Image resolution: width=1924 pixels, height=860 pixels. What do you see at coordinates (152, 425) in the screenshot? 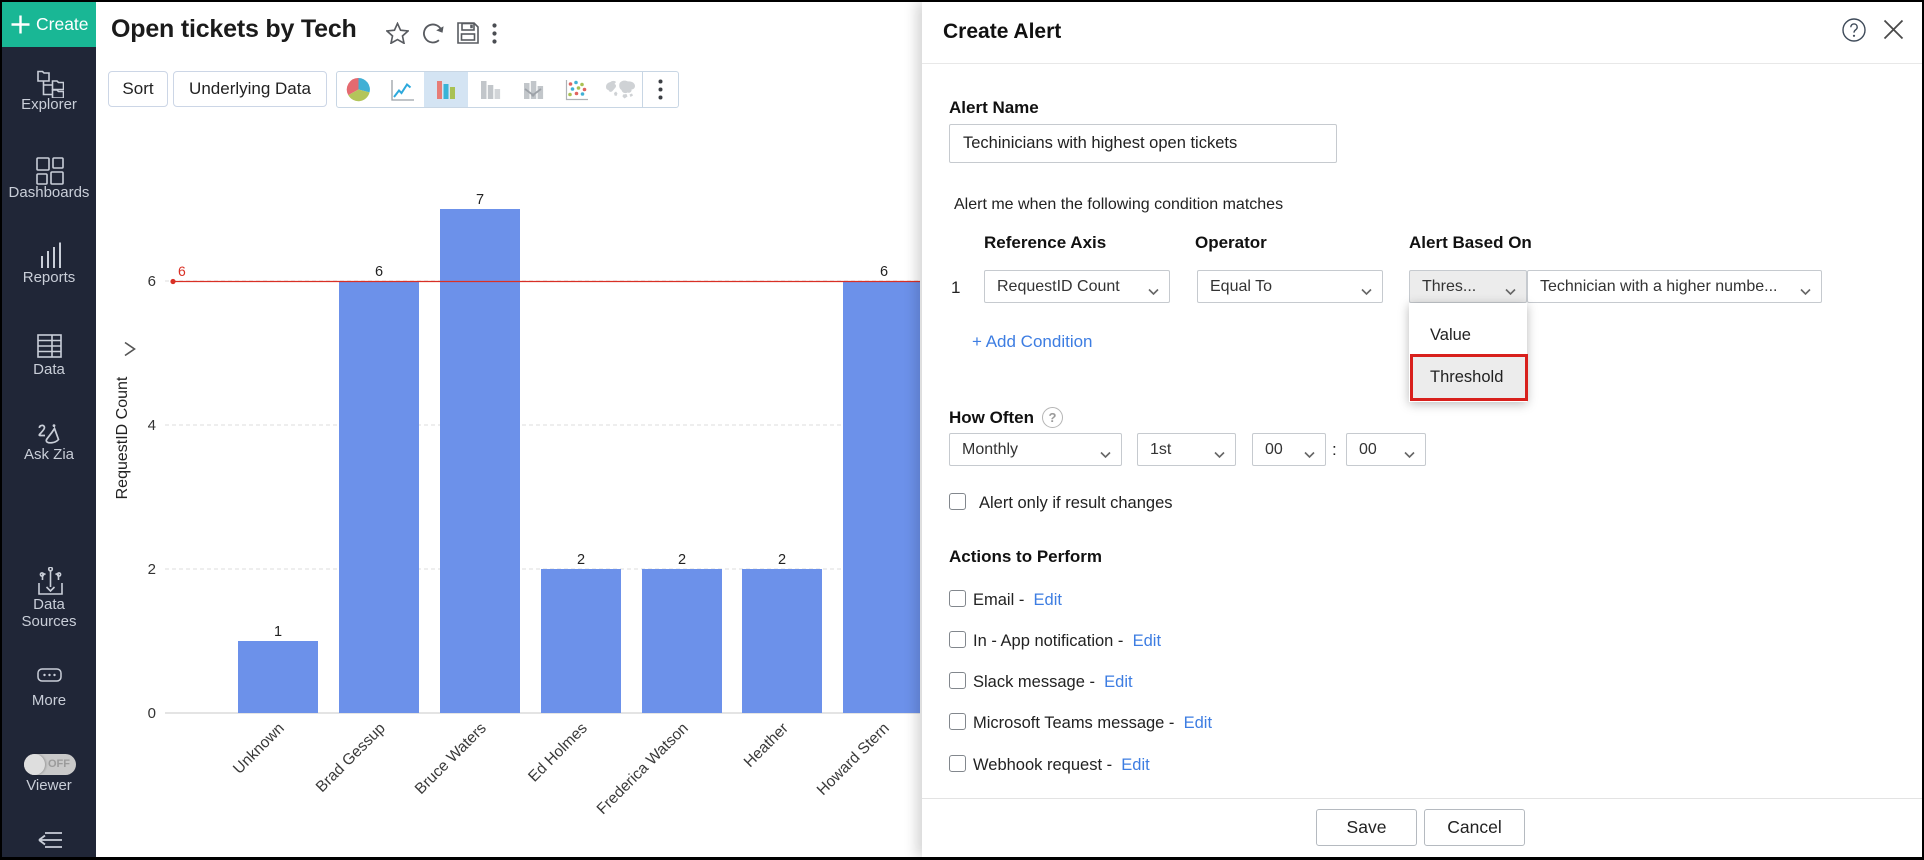
I see `svg-text: 4` at bounding box center [152, 425].